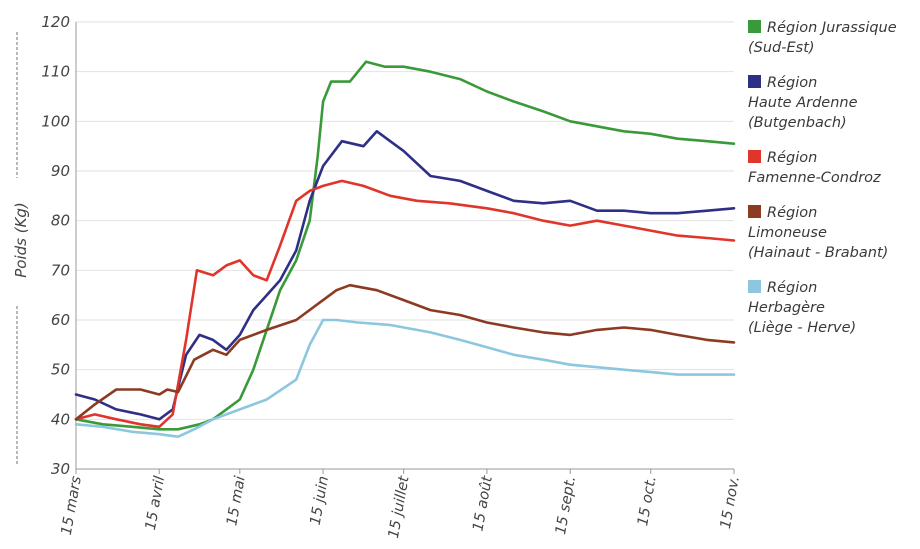 This screenshot has width=920, height=549. What do you see at coordinates (566, 505) in the screenshot?
I see `x-tick-label: 15 sept.` at bounding box center [566, 505].